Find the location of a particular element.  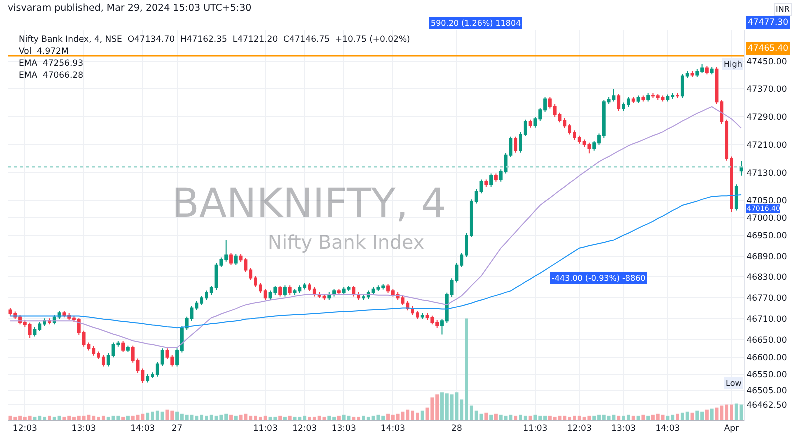

y-tick-label: 46505.00 is located at coordinates (767, 391).